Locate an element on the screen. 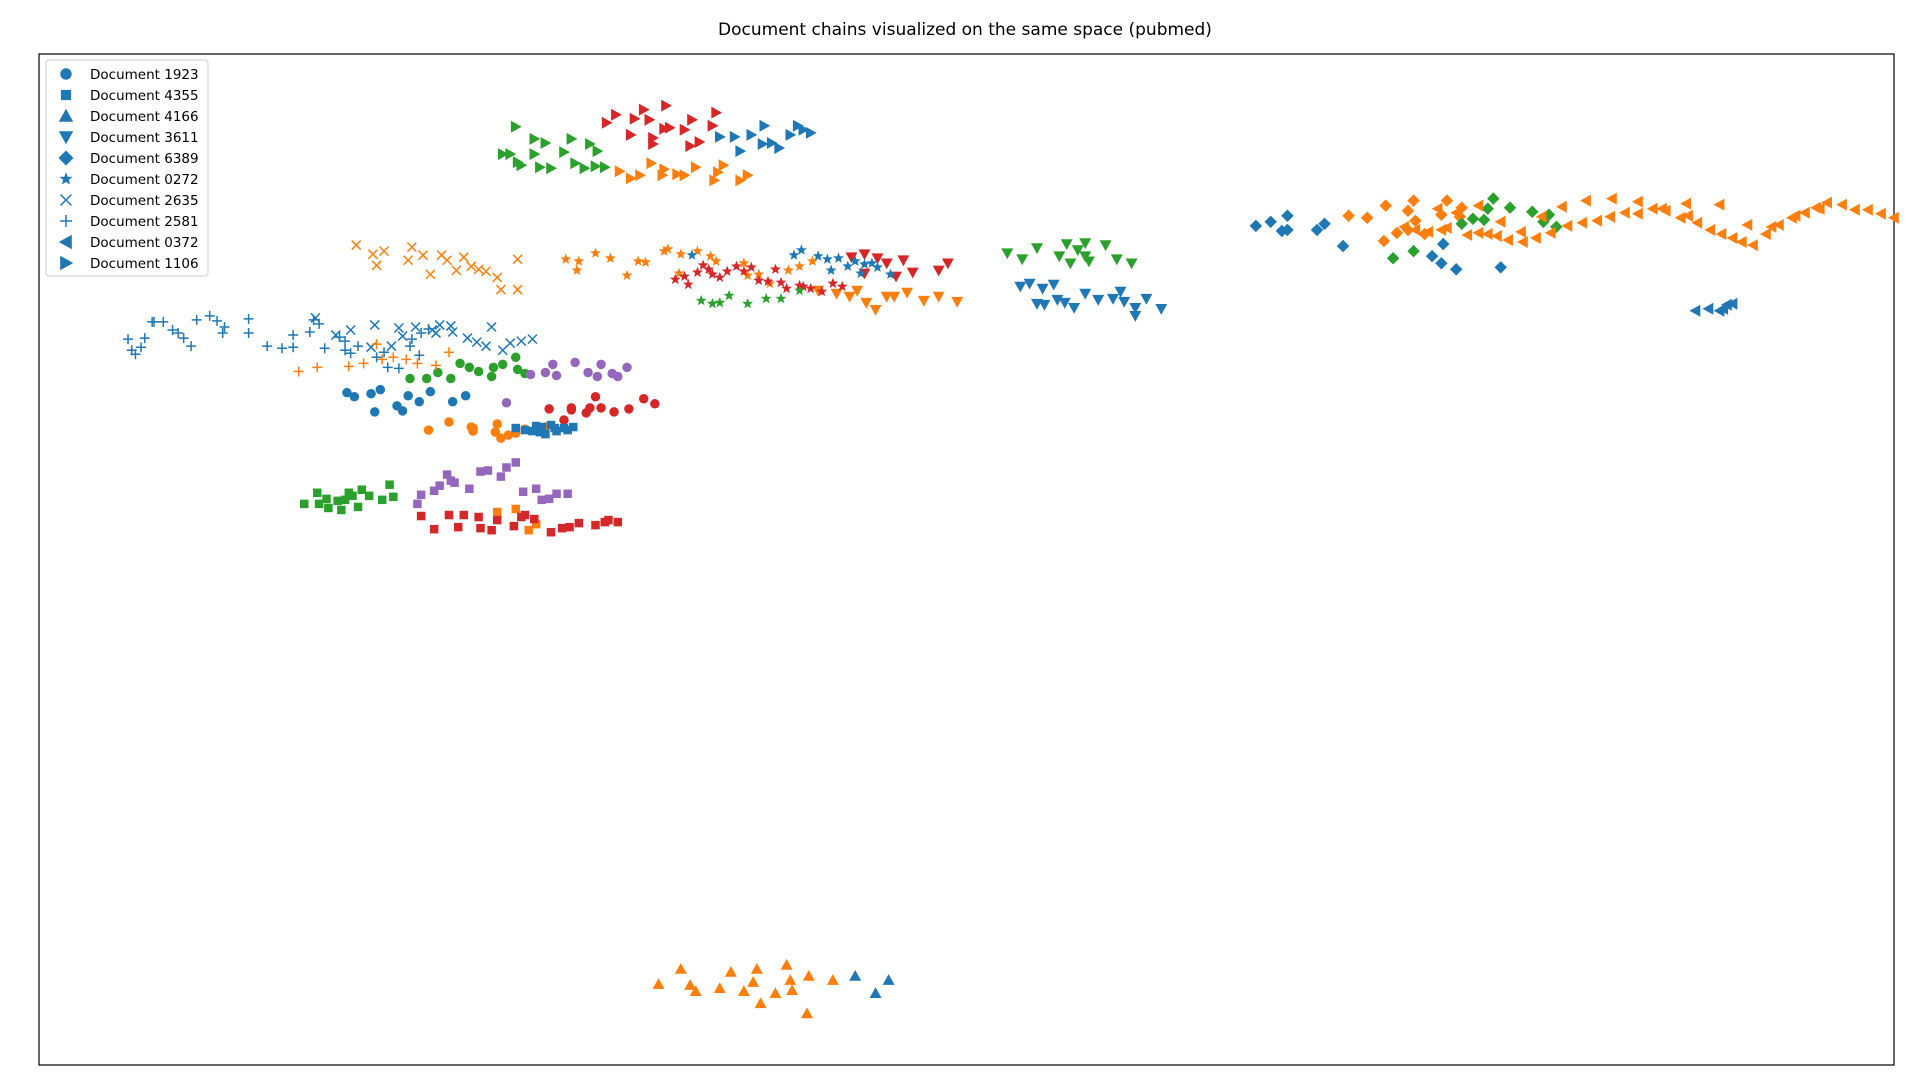 The width and height of the screenshot is (1920, 1080). legend-label: Document 2635 is located at coordinates (144, 201).